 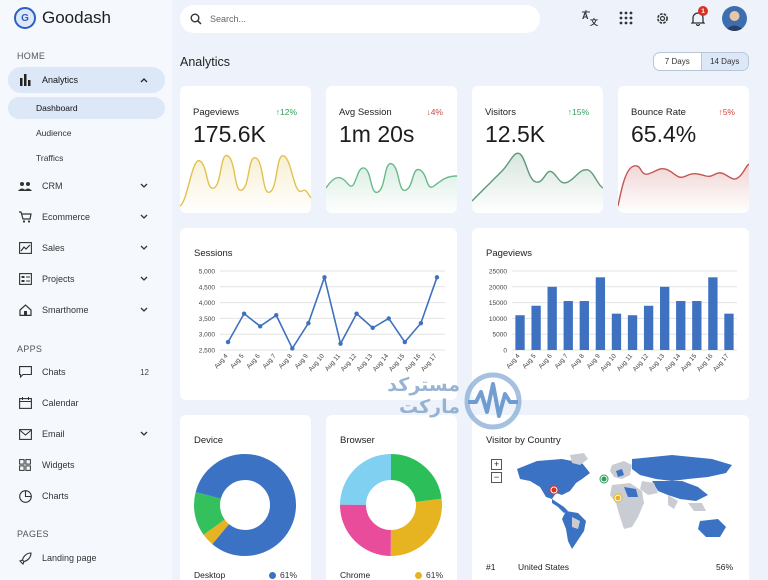 I want to click on device-donut-chart, so click(x=245, y=505).